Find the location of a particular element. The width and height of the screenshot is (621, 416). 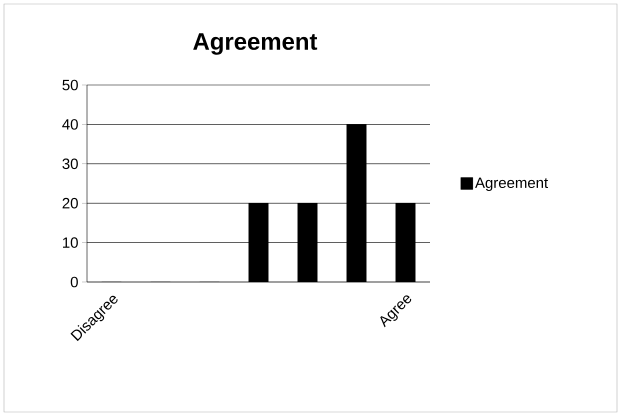

y-tick-label: 0 is located at coordinates (74, 282).